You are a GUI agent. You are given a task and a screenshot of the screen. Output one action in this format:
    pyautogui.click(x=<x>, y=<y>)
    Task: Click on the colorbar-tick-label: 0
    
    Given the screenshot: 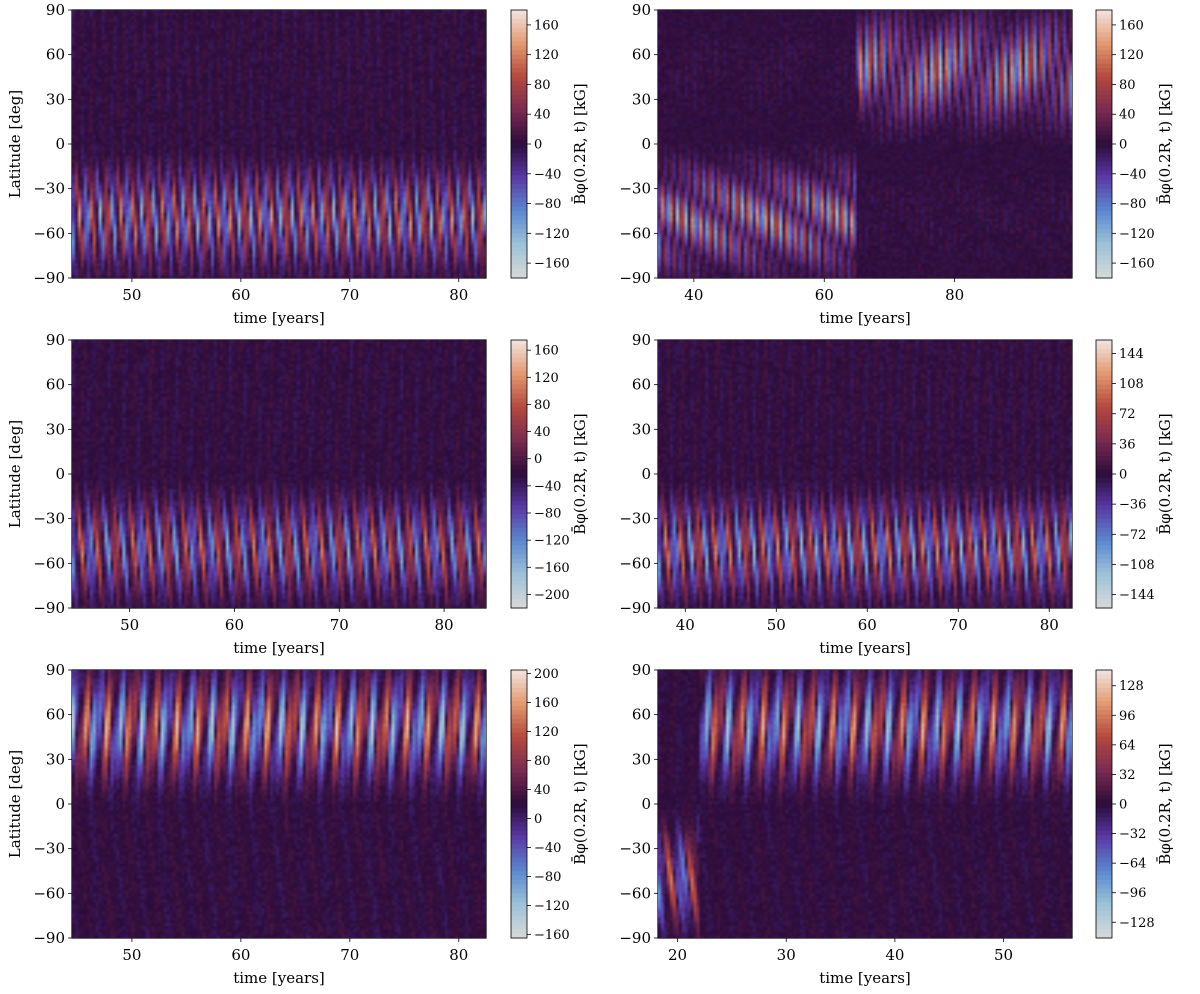 What is the action you would take?
    pyautogui.click(x=538, y=459)
    